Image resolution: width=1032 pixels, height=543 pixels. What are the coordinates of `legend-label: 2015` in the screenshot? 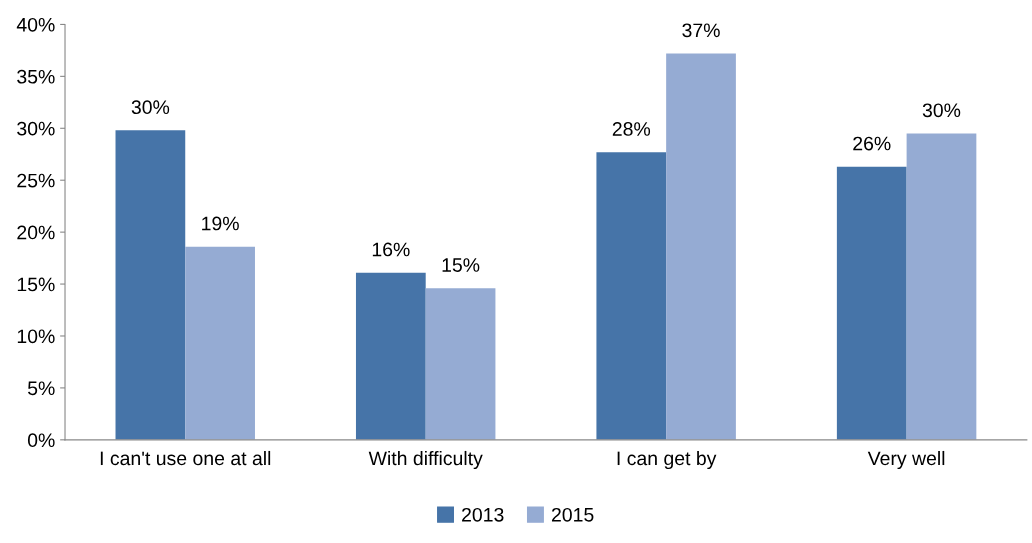 It's located at (572, 514).